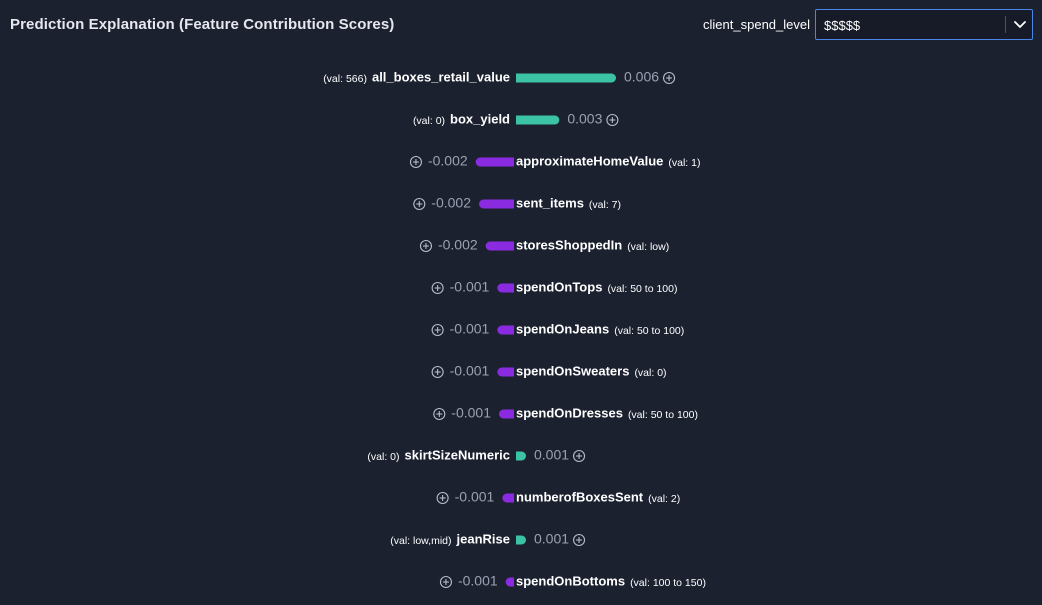 This screenshot has width=1042, height=605. Describe the element at coordinates (580, 496) in the screenshot. I see `feature-name: numberofBoxesSent` at that location.